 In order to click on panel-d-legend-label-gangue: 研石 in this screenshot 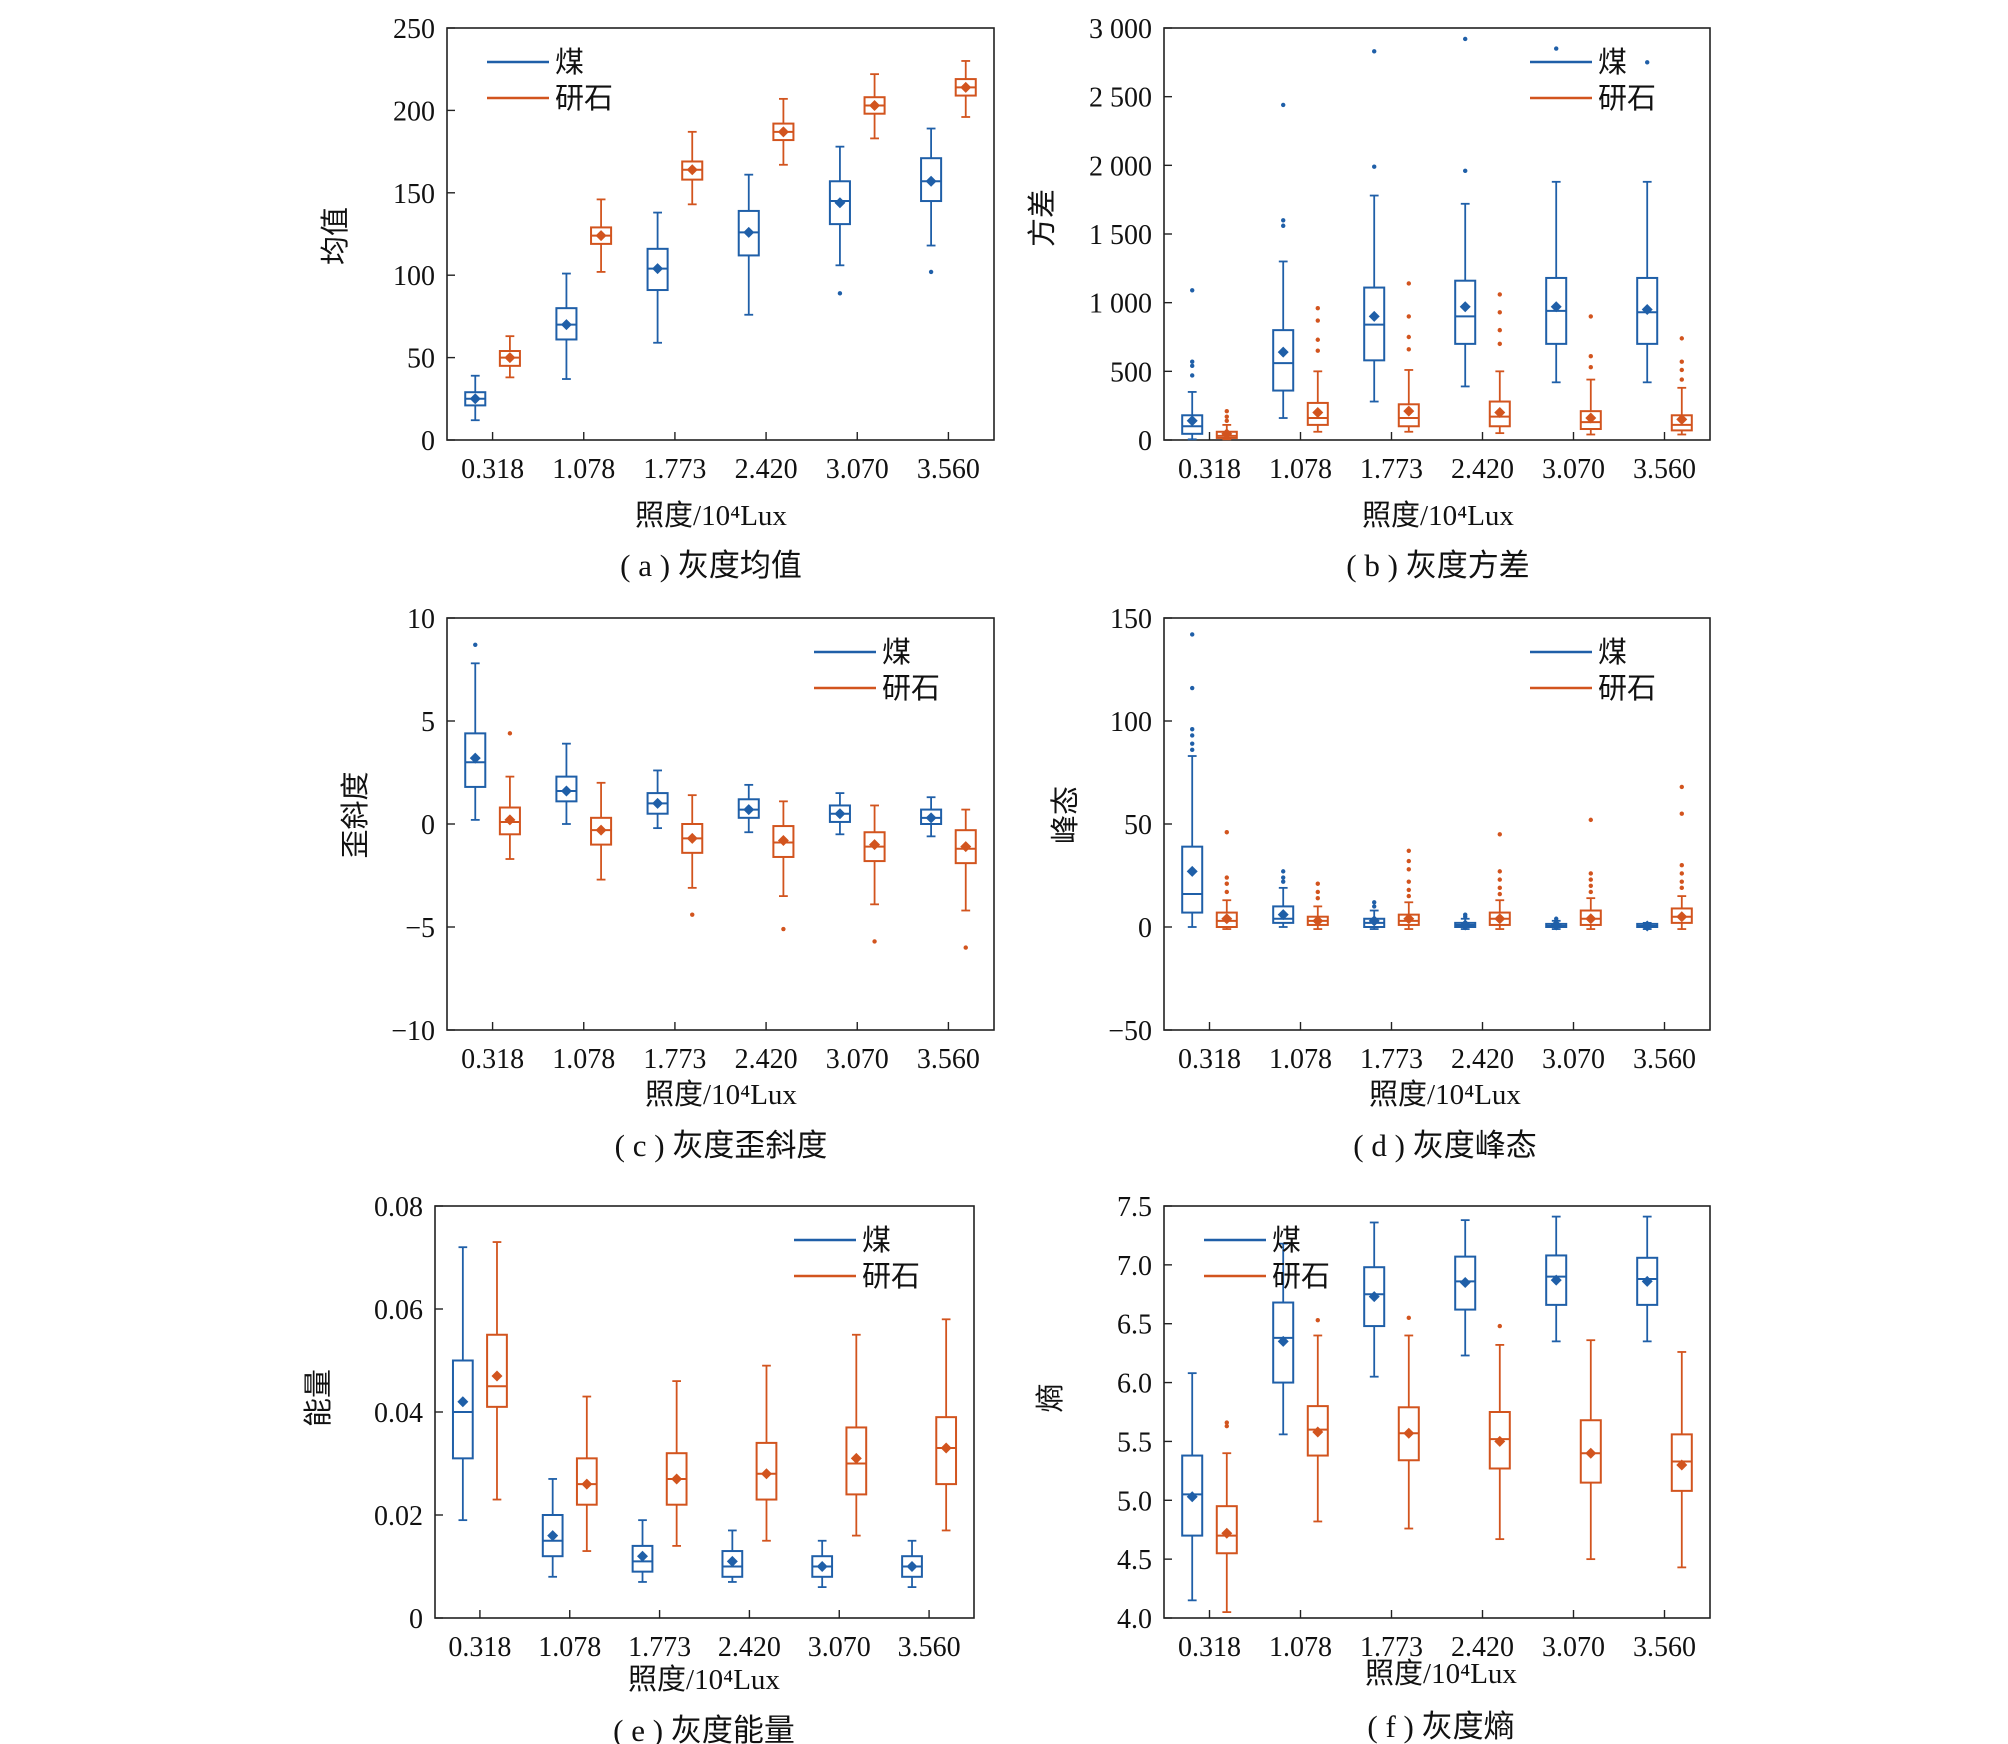, I will do `click(1627, 689)`.